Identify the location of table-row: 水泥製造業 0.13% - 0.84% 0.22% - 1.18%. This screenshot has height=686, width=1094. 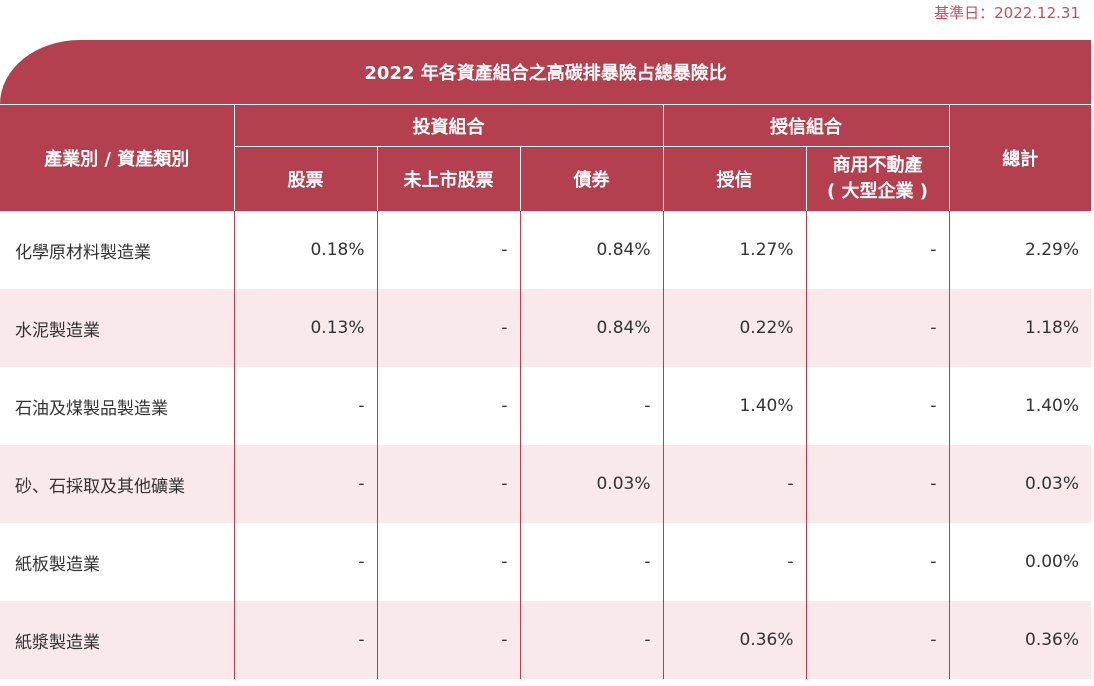
(546, 328).